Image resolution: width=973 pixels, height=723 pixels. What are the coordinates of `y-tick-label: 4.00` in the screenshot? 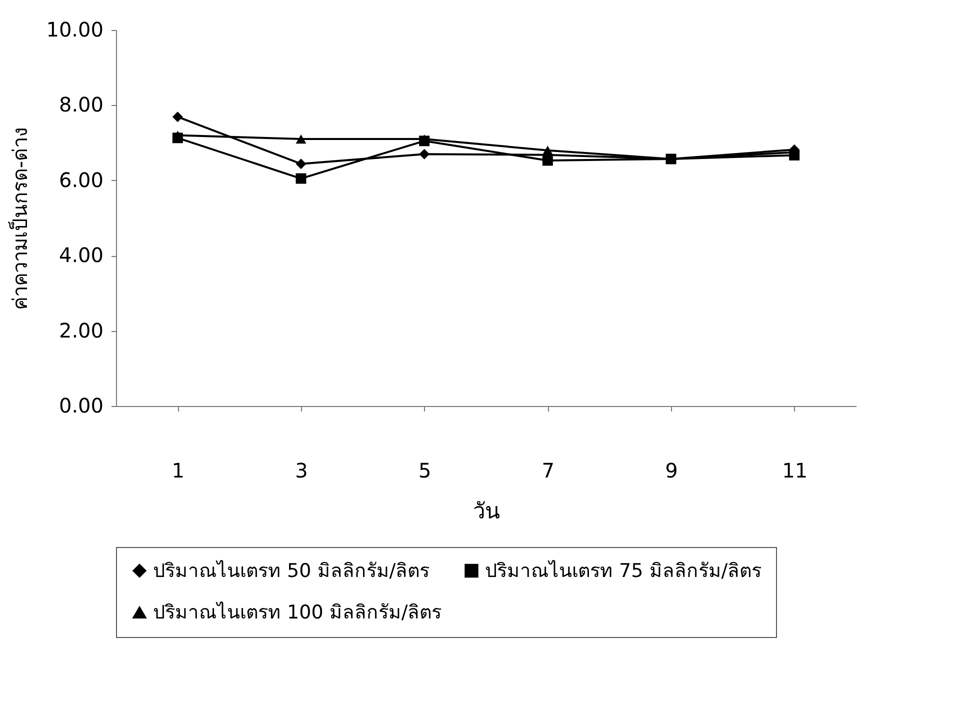 It's located at (81, 255).